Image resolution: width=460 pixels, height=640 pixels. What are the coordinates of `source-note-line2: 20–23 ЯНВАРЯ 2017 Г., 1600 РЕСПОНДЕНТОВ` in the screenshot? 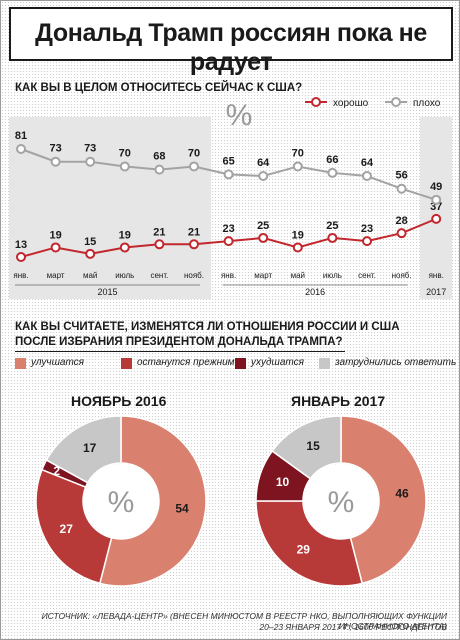 It's located at (353, 627).